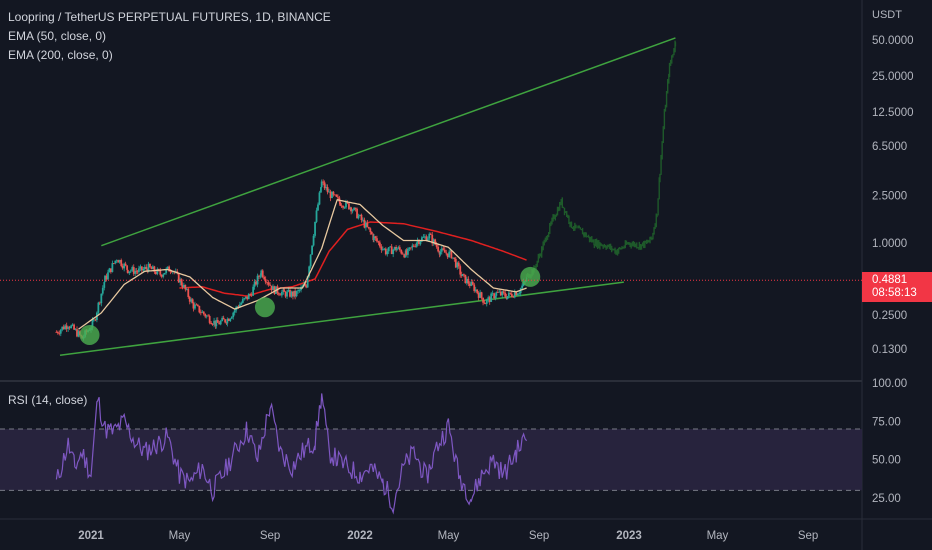  I want to click on ema50-path, so click(302, 264).